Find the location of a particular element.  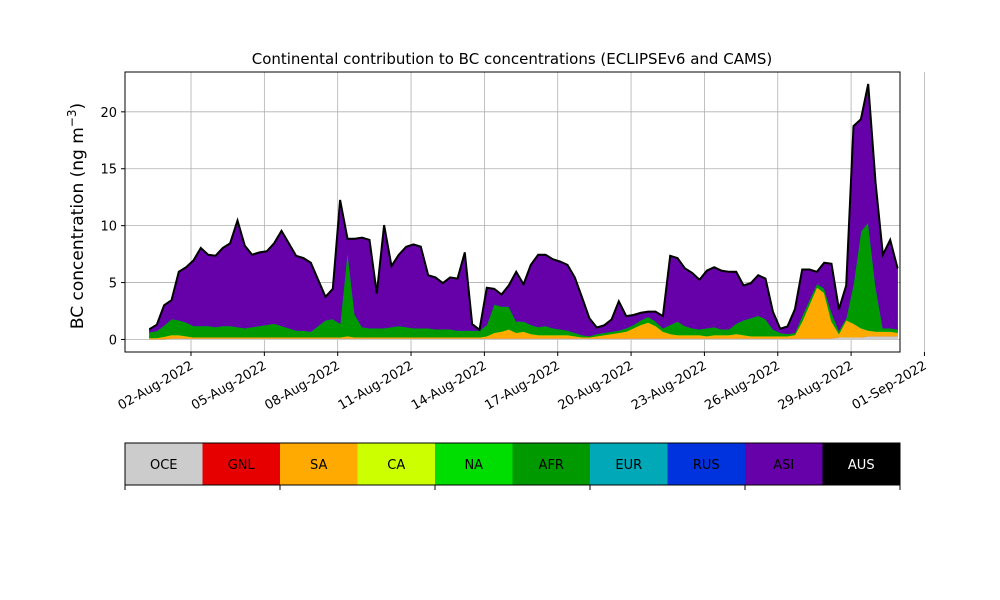

x-tick-label: 11-Aug-2022 is located at coordinates (376, 385).